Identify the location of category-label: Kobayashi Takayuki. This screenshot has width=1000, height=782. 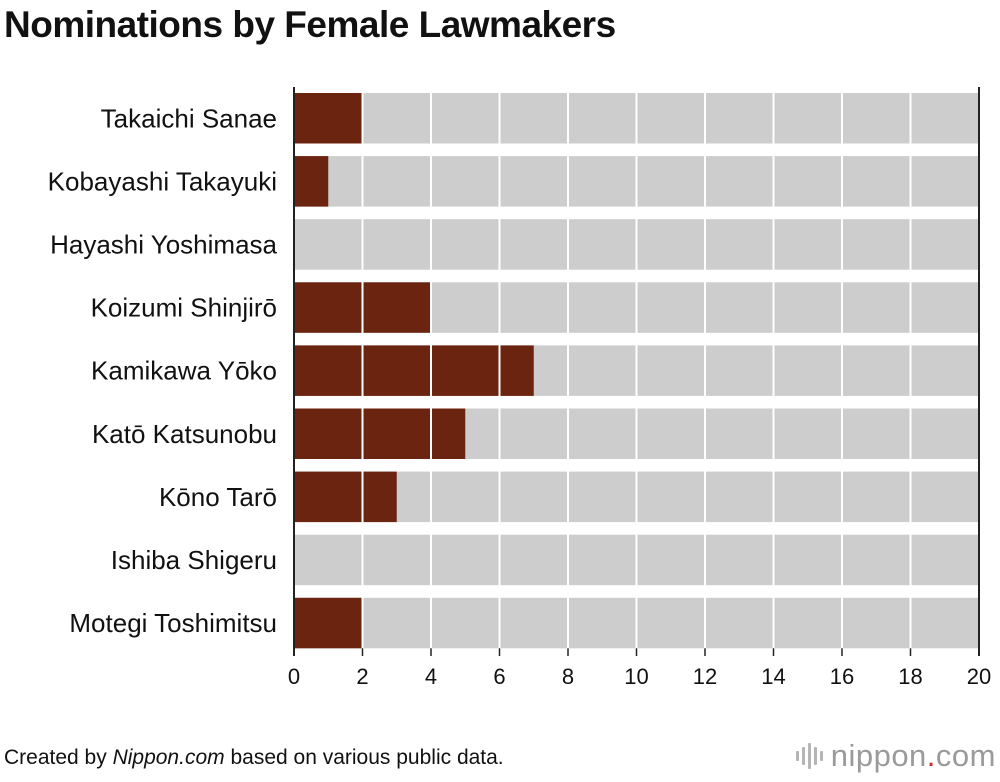
(162, 181).